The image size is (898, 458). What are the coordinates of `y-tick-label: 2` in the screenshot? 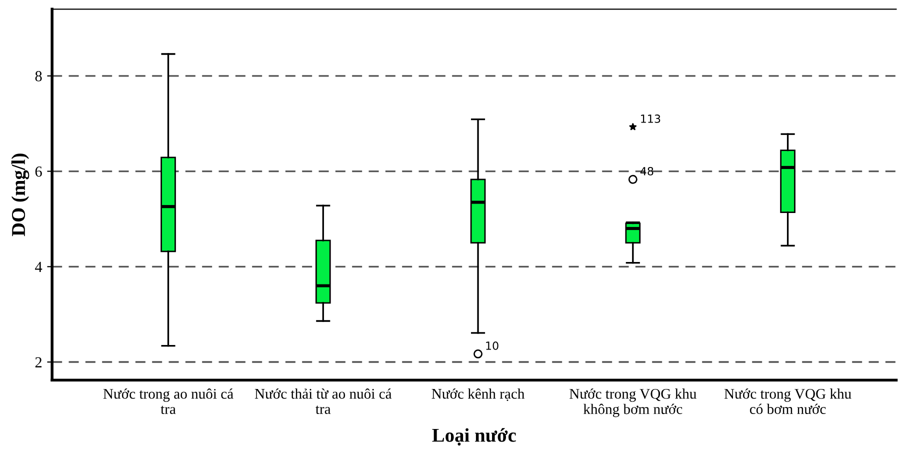 It's located at (38, 362).